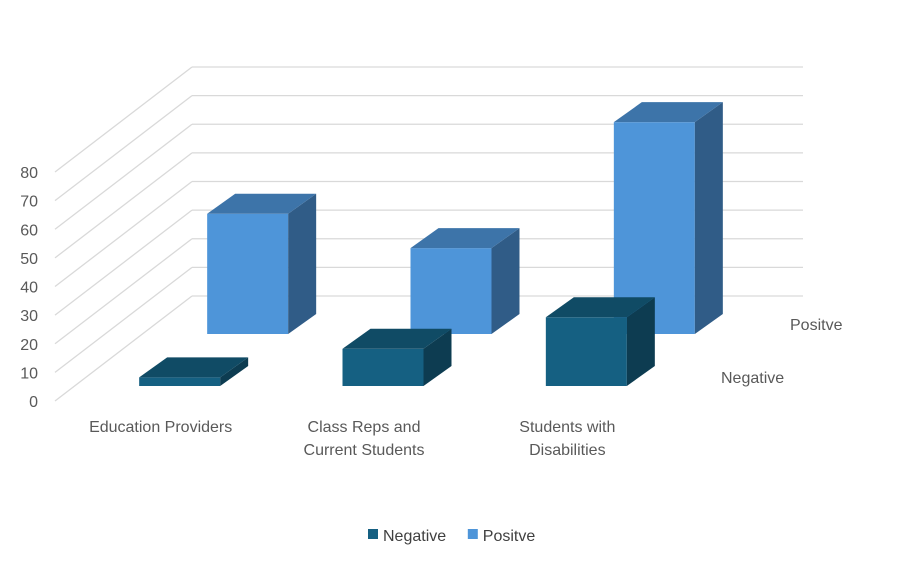 The image size is (905, 566). What do you see at coordinates (364, 450) in the screenshot?
I see `category-label: Current Students` at bounding box center [364, 450].